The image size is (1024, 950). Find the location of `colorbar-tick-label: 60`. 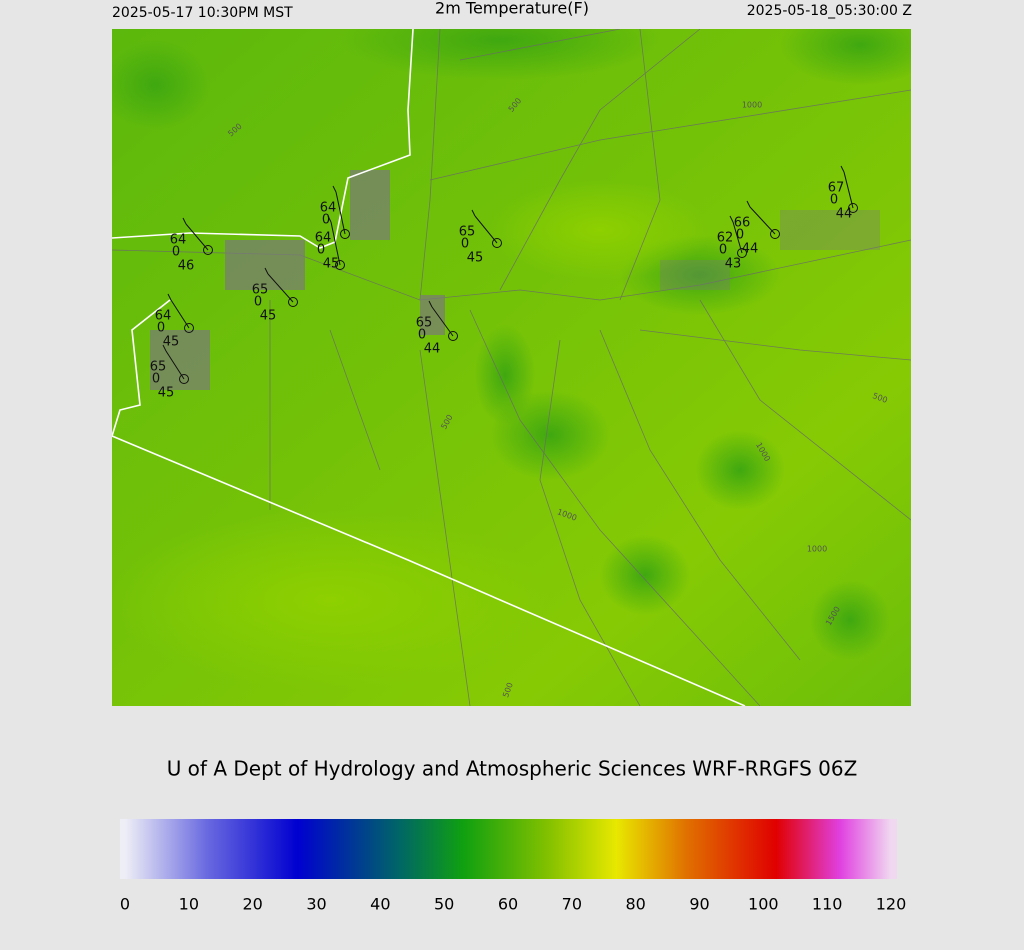

colorbar-tick-label: 60 is located at coordinates (508, 904).